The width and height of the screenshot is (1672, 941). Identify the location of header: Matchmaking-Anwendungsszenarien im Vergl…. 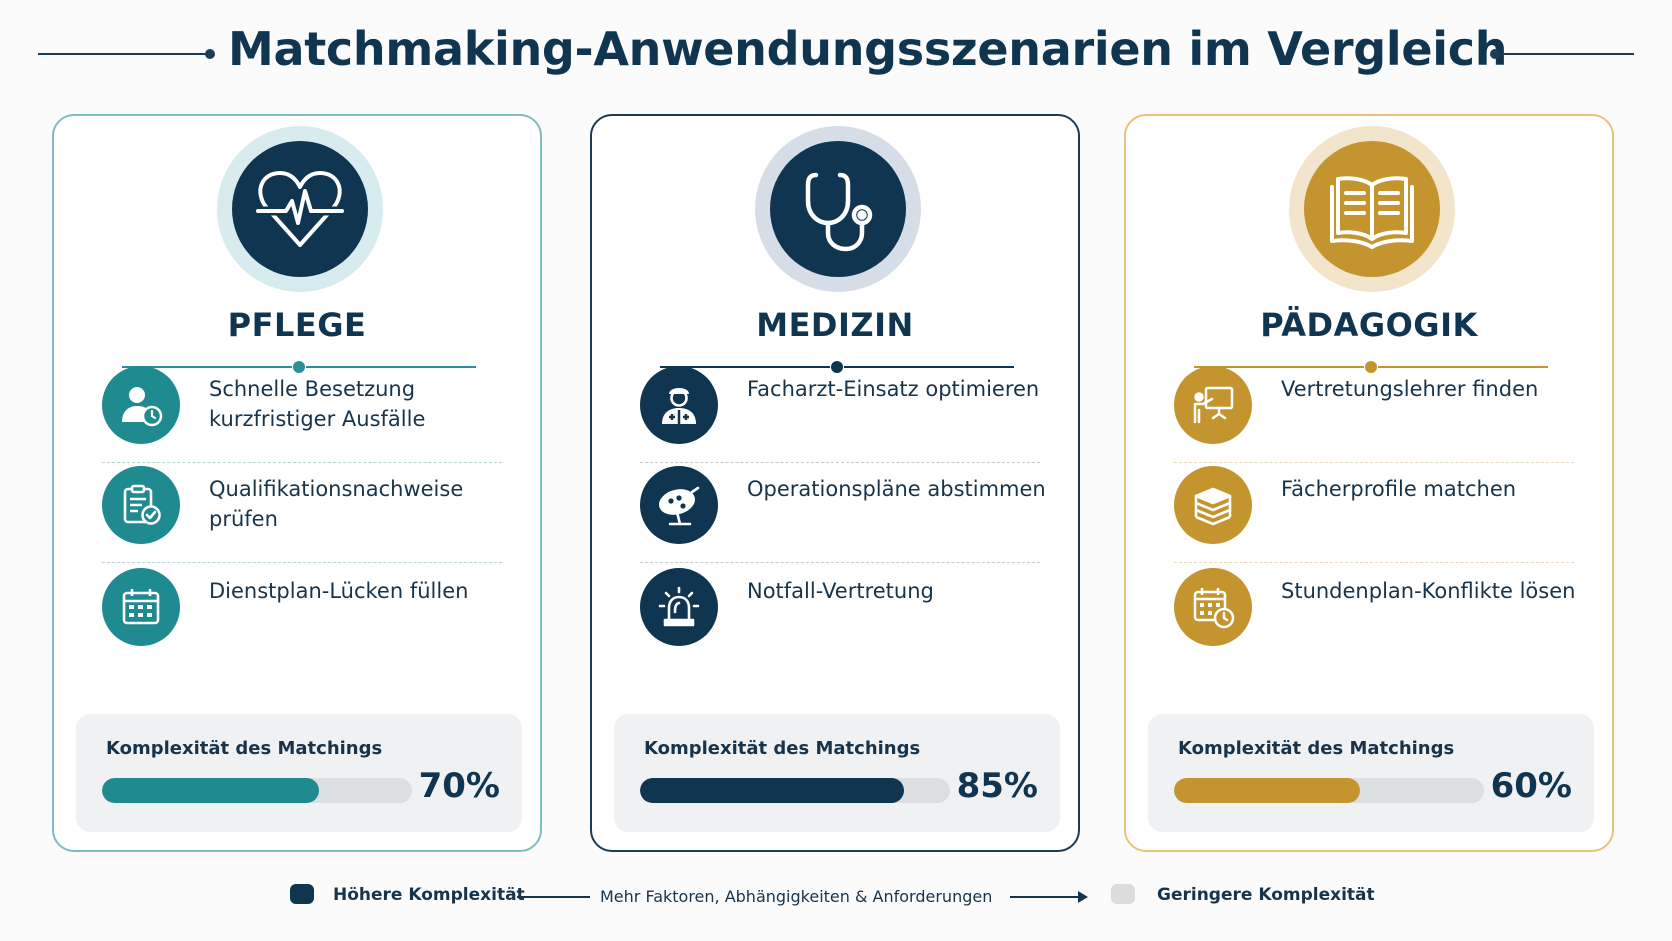
(836, 53).